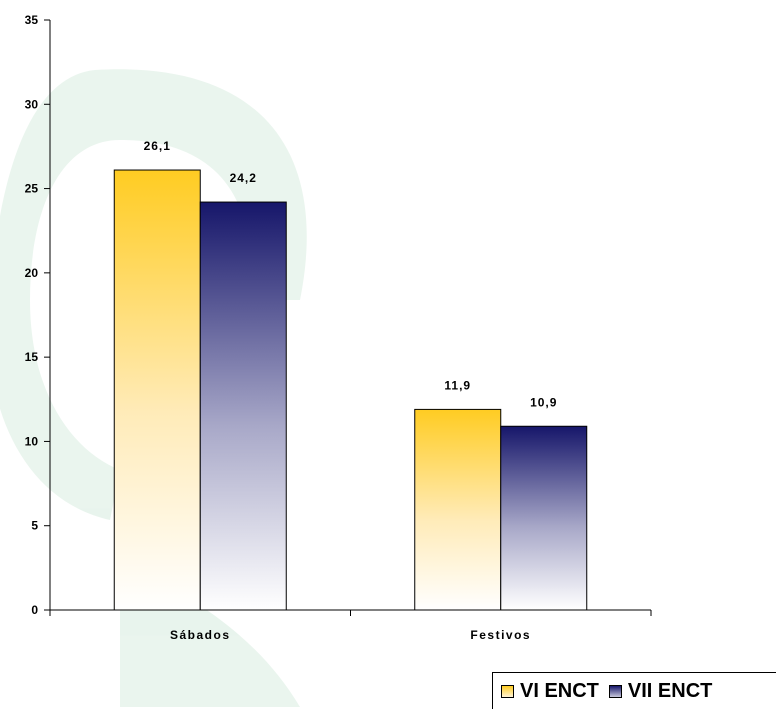 The width and height of the screenshot is (776, 709). I want to click on y-tick-label: 25, so click(32, 189).